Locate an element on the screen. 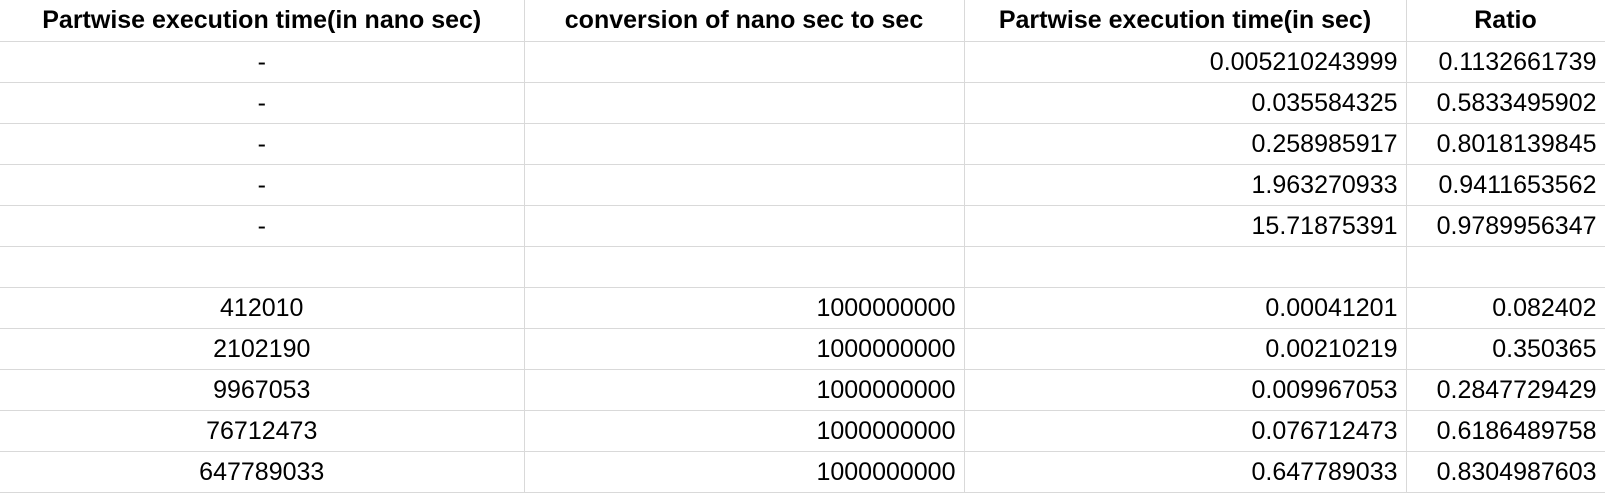 The image size is (1605, 501). cell-ratio: 0.2847729429 is located at coordinates (1505, 390).